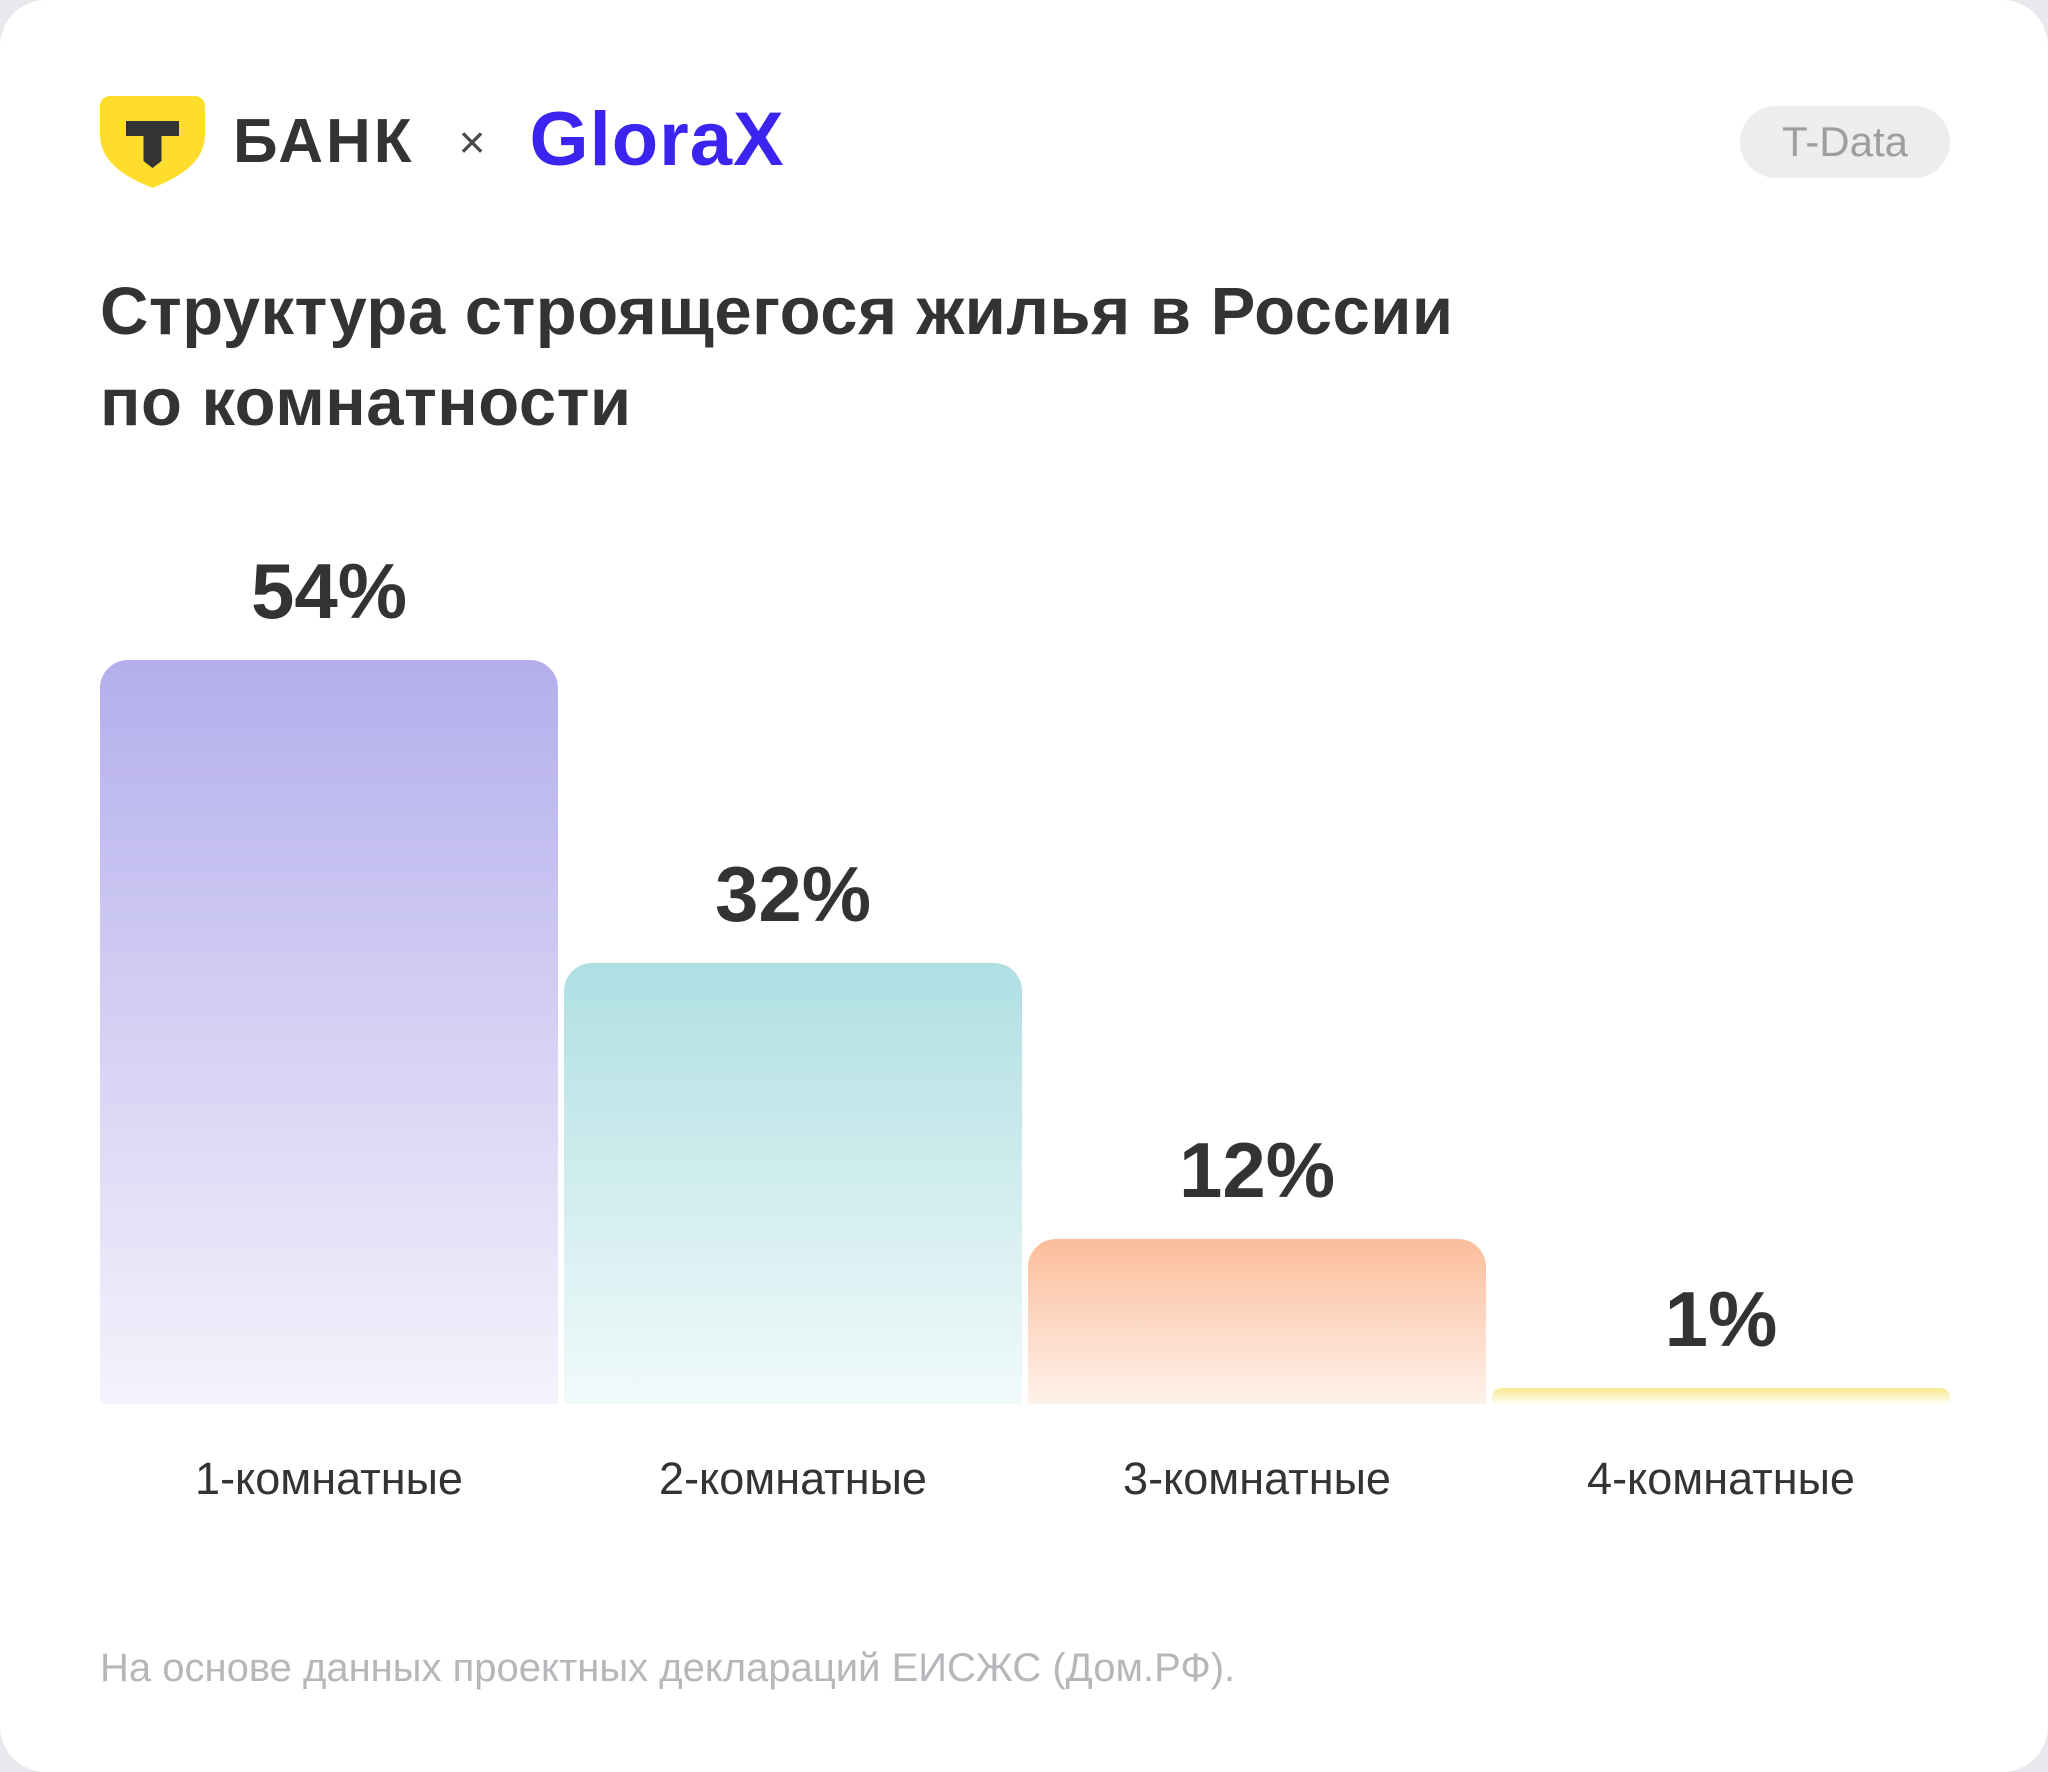 Image resolution: width=2048 pixels, height=1772 pixels. I want to click on category-label: 4-комнатные, so click(1721, 1478).